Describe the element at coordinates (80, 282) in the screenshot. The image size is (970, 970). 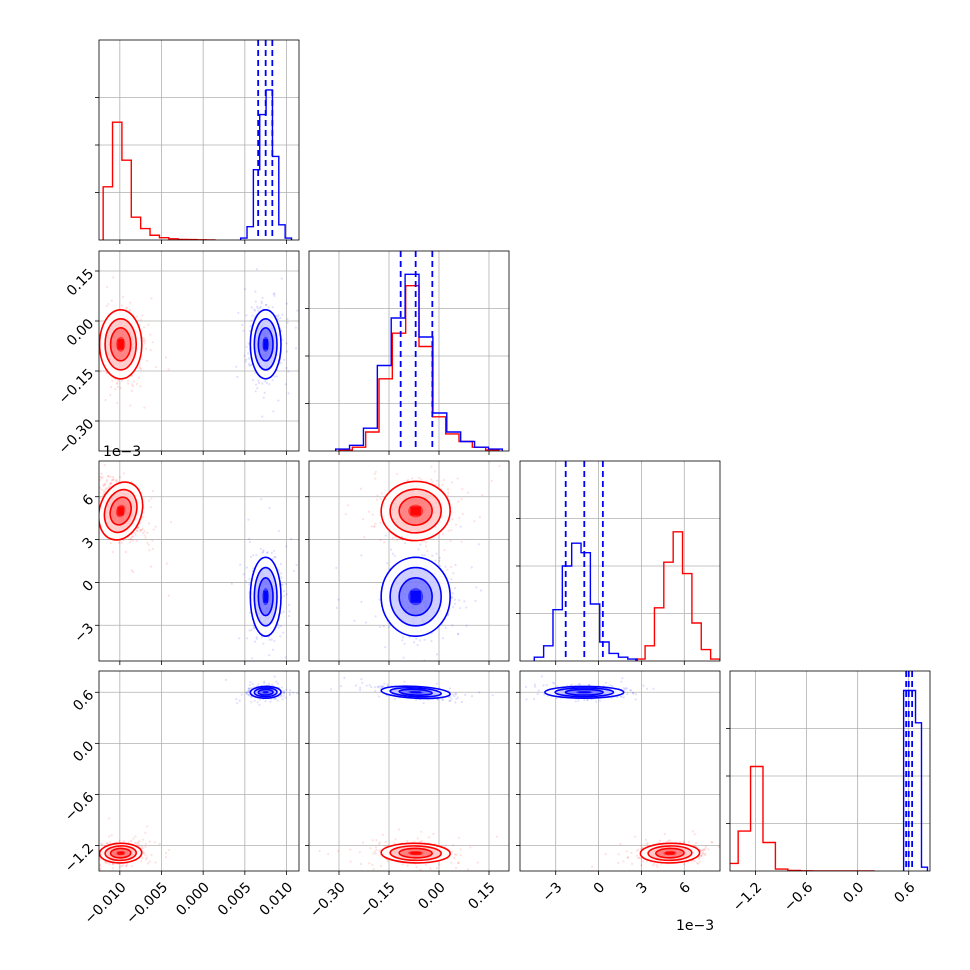
I see `y-tick-label: 0.15` at that location.